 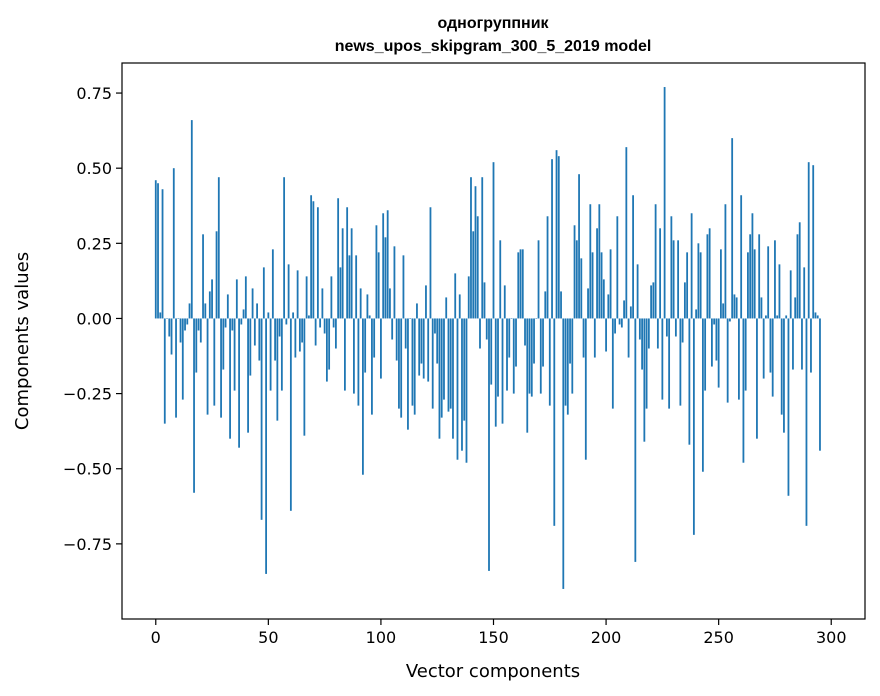 I want to click on x-tick-label-0: 0, so click(x=156, y=637).